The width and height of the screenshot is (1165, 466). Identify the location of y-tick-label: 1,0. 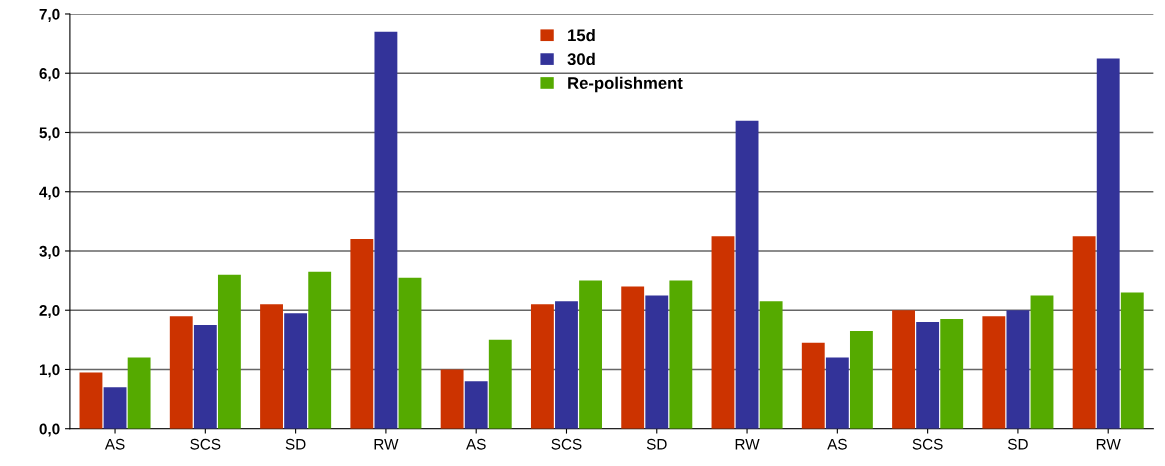
(49, 371).